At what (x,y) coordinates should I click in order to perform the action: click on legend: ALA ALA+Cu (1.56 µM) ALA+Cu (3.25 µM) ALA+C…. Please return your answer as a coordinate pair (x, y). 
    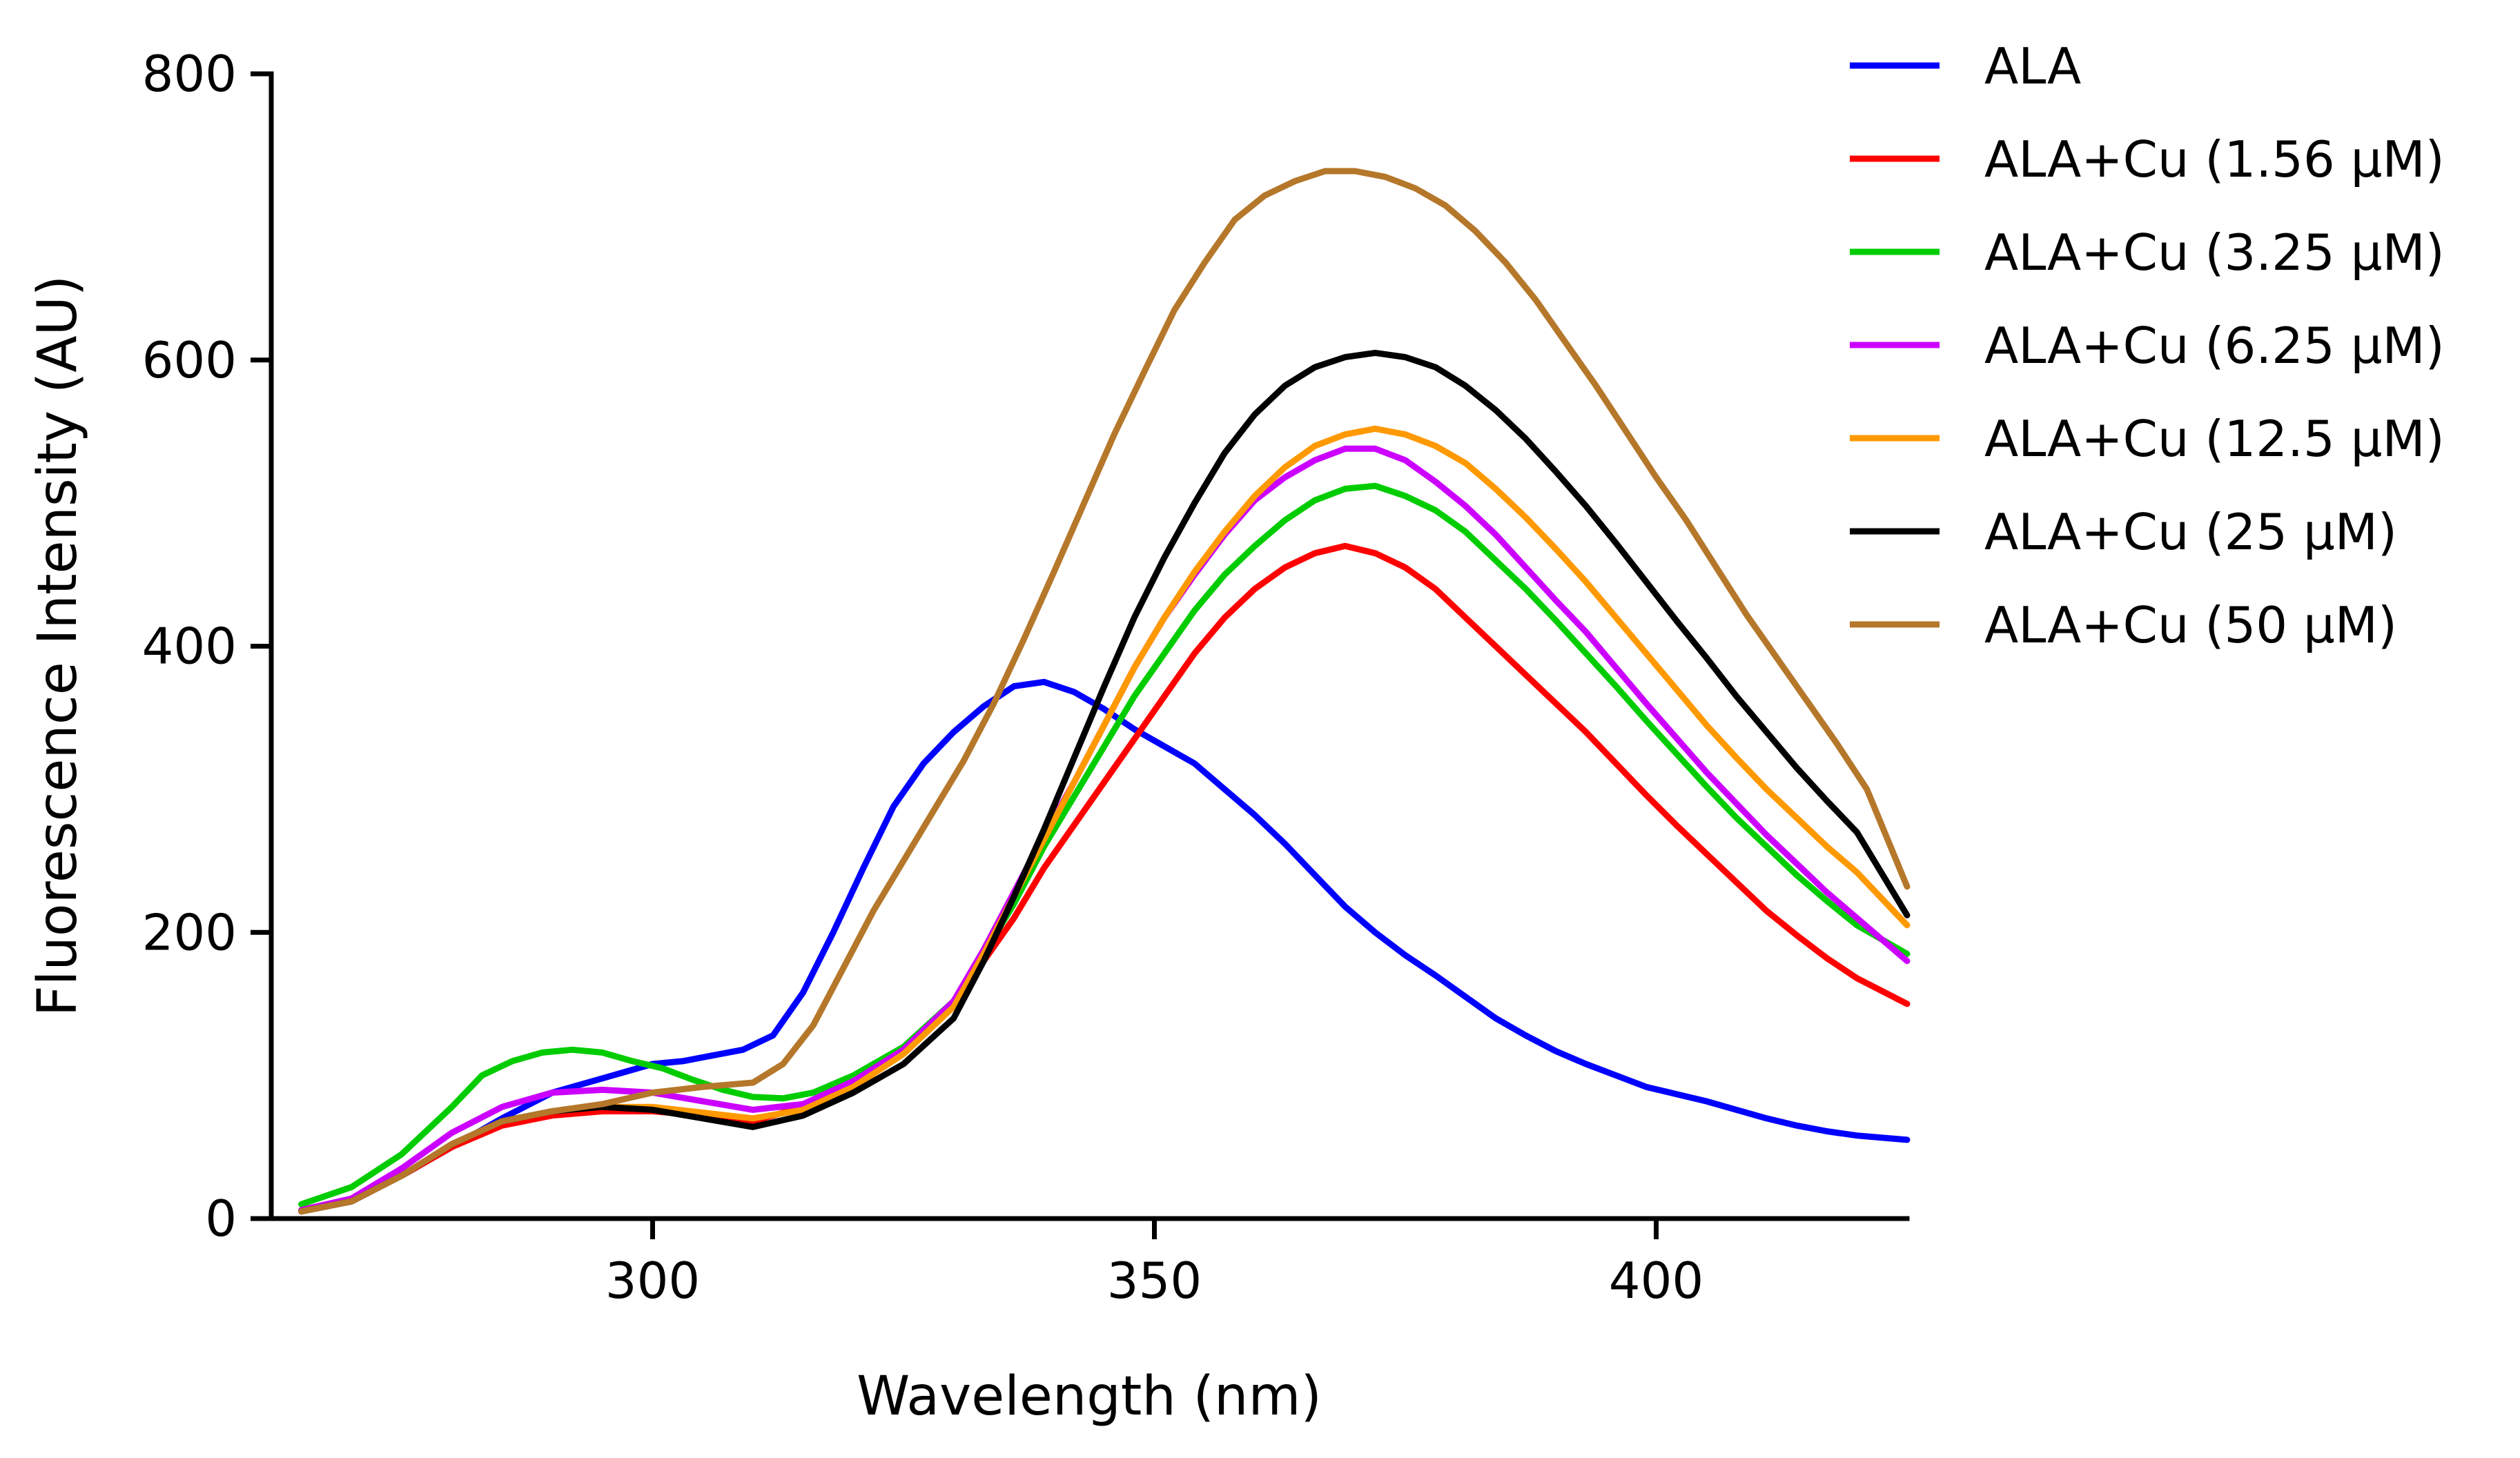
    Looking at the image, I should click on (2147, 345).